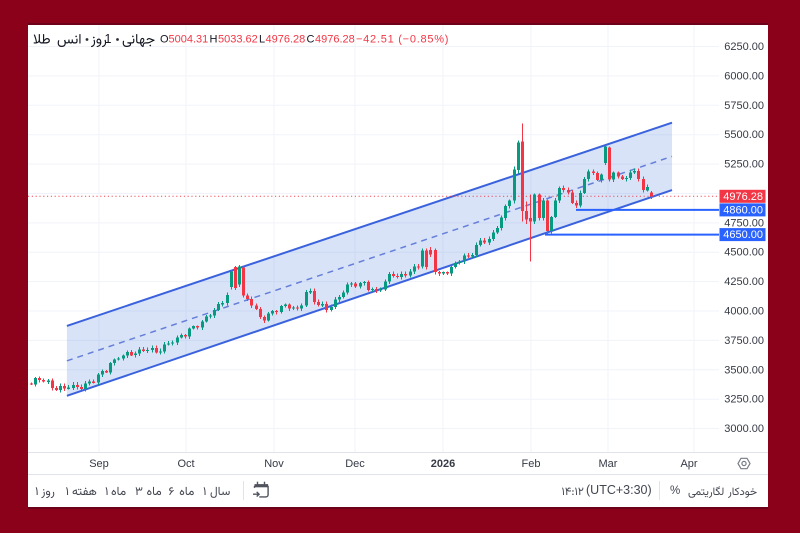 This screenshot has height=538, width=800. What do you see at coordinates (688, 464) in the screenshot?
I see `svg-text: Apr` at bounding box center [688, 464].